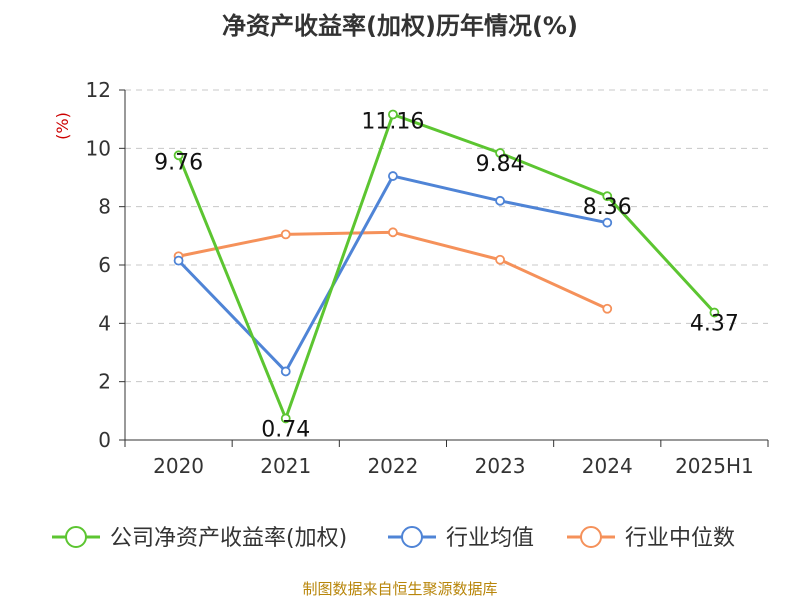  What do you see at coordinates (98, 148) in the screenshot?
I see `y-tick-label-10: 10` at bounding box center [98, 148].